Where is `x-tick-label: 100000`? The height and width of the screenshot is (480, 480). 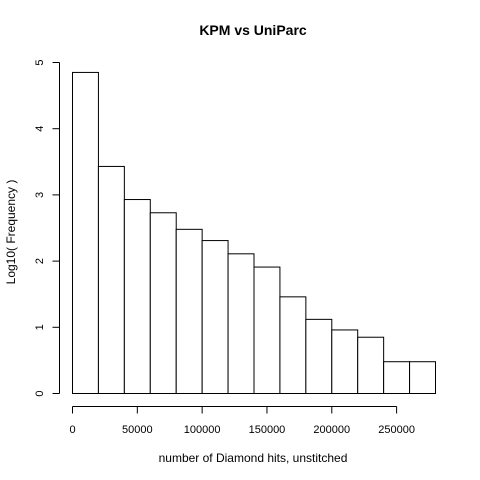
x-tick-label: 100000 is located at coordinates (202, 430).